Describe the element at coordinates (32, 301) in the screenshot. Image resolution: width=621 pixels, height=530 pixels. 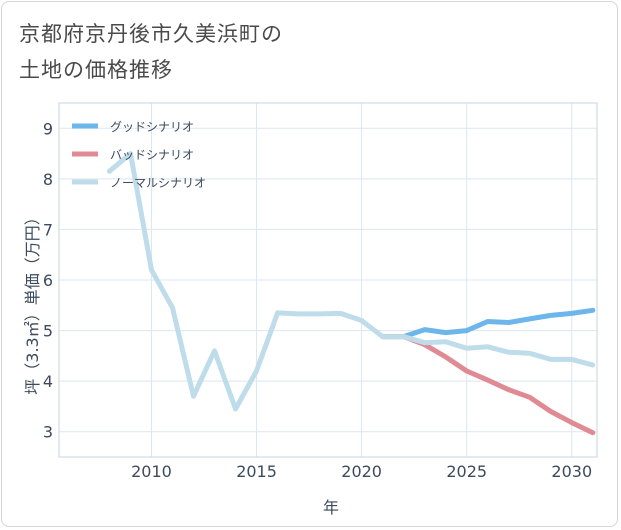
I see `y-axis-label: 坪（3.3㎡）単価（万円）` at that location.